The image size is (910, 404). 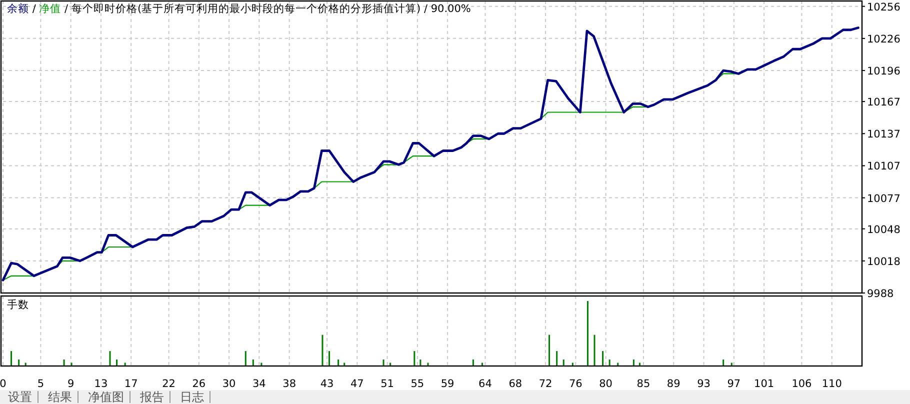 I want to click on x-tick-label: 68, so click(x=515, y=384).